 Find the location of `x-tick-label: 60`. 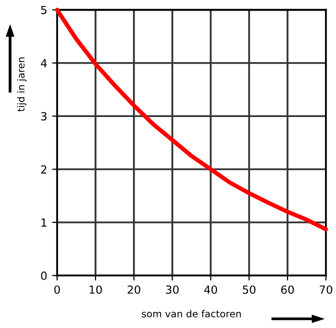

x-tick-label: 60 is located at coordinates (287, 289).